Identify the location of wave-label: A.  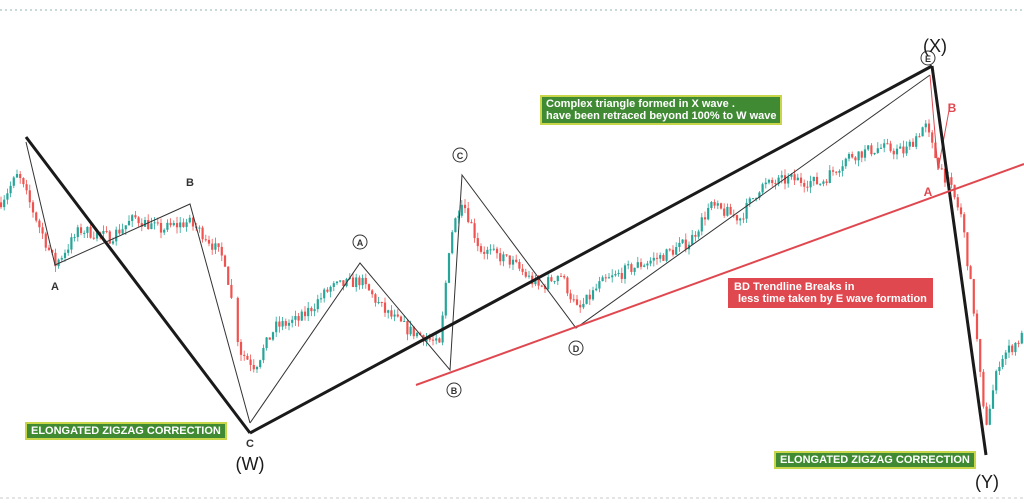
(928, 192).